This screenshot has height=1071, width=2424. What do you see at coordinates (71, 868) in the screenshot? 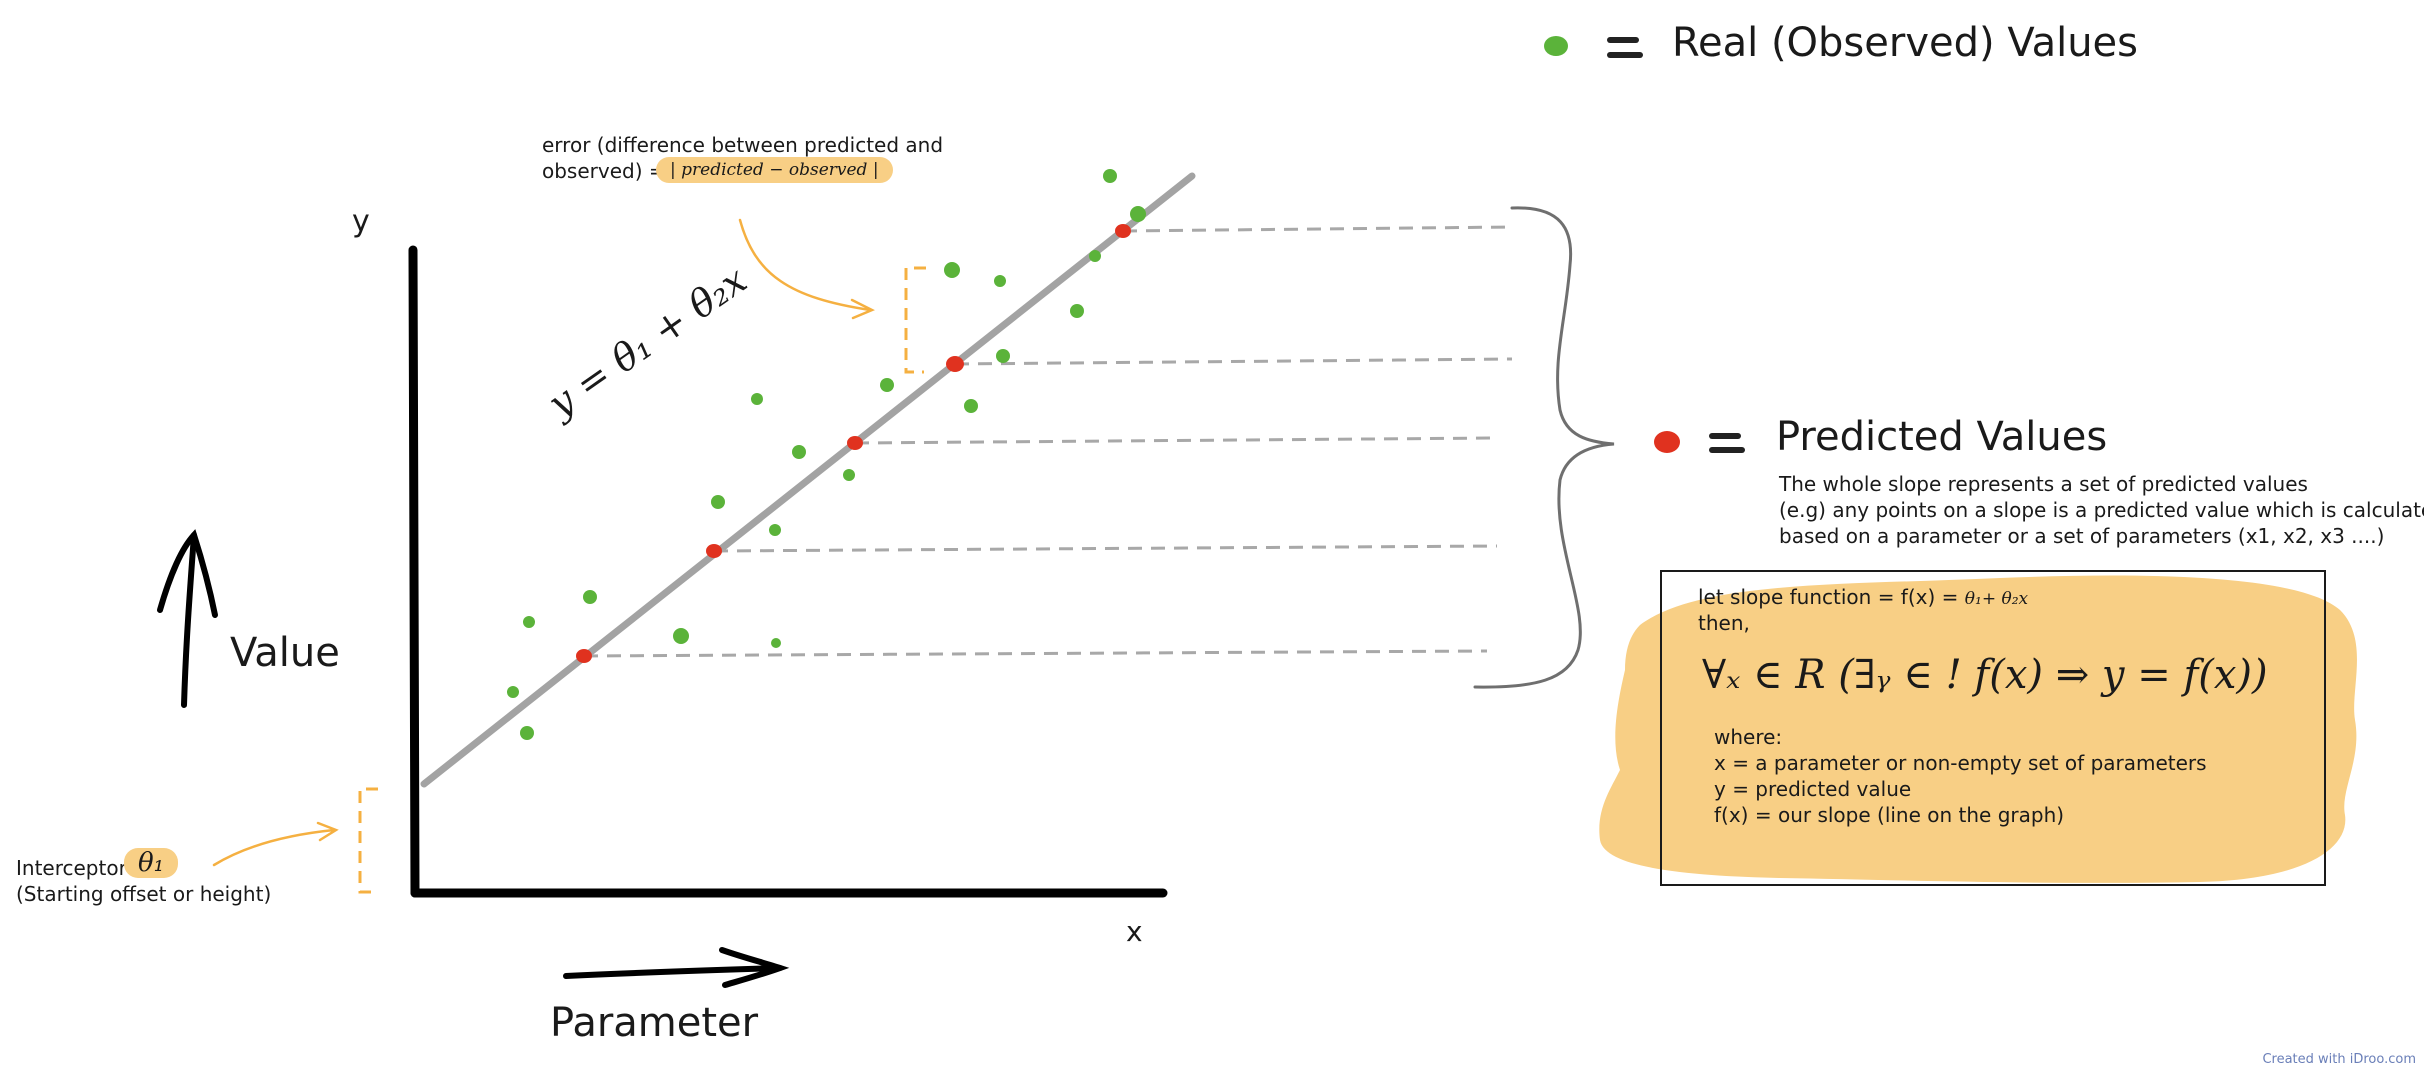
I see `interceptor-label: Interceptor` at bounding box center [71, 868].